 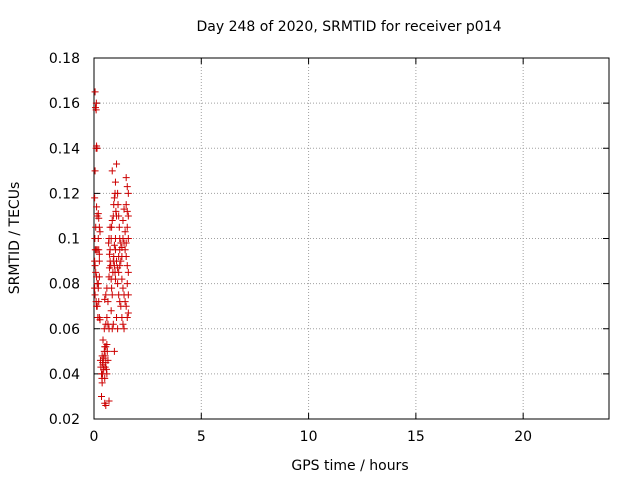 What do you see at coordinates (416, 437) in the screenshot?
I see `x-tick-label: 15` at bounding box center [416, 437].